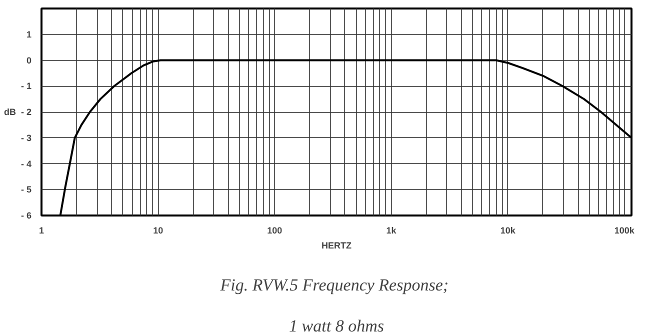 This screenshot has width=647, height=335. What do you see at coordinates (625, 231) in the screenshot?
I see `x-tick-label: 100k` at bounding box center [625, 231].